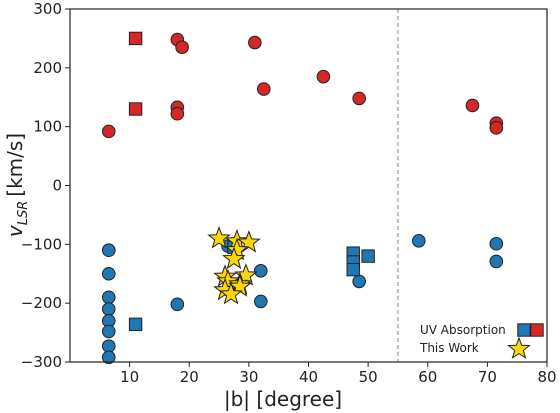  What do you see at coordinates (427, 377) in the screenshot?
I see `x-tick-label: 60` at bounding box center [427, 377].